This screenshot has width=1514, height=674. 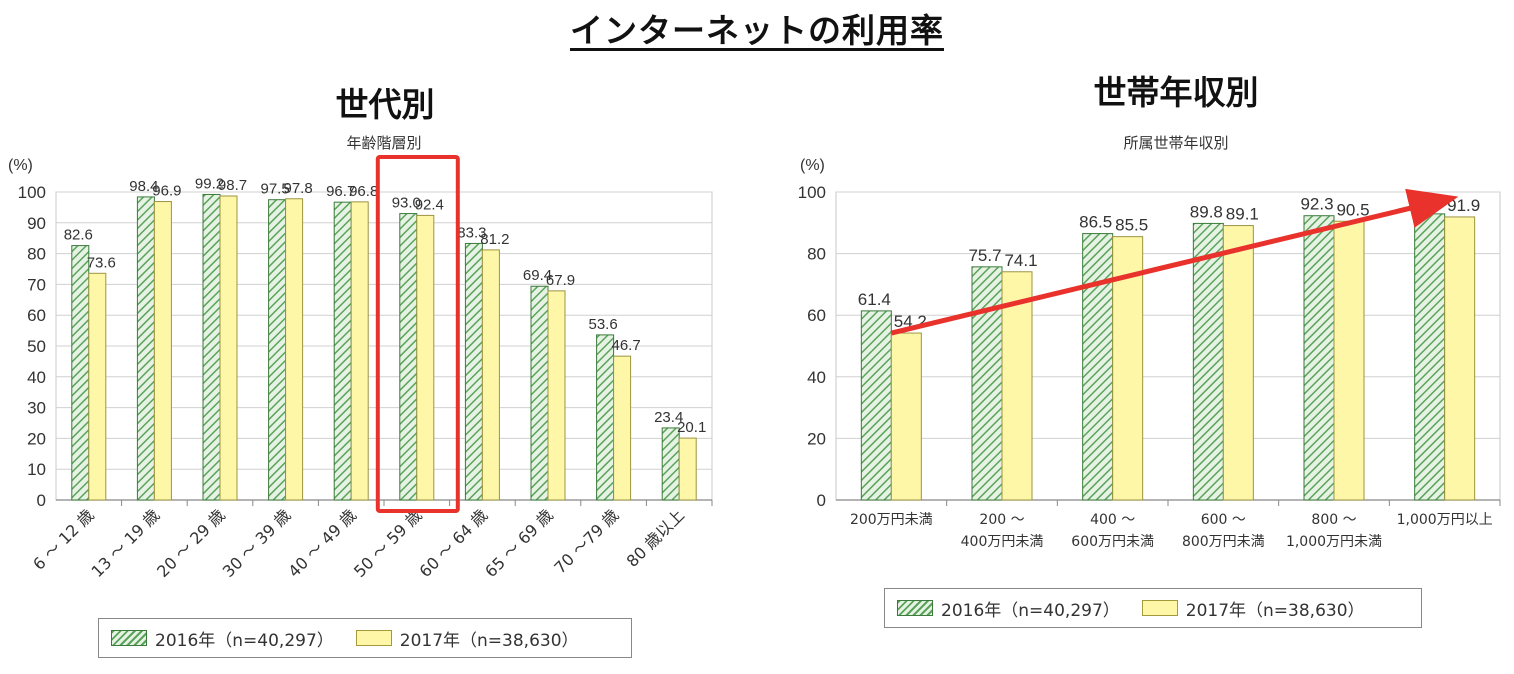 What do you see at coordinates (297, 188) in the screenshot?
I see `data-label: 97.8` at bounding box center [297, 188].